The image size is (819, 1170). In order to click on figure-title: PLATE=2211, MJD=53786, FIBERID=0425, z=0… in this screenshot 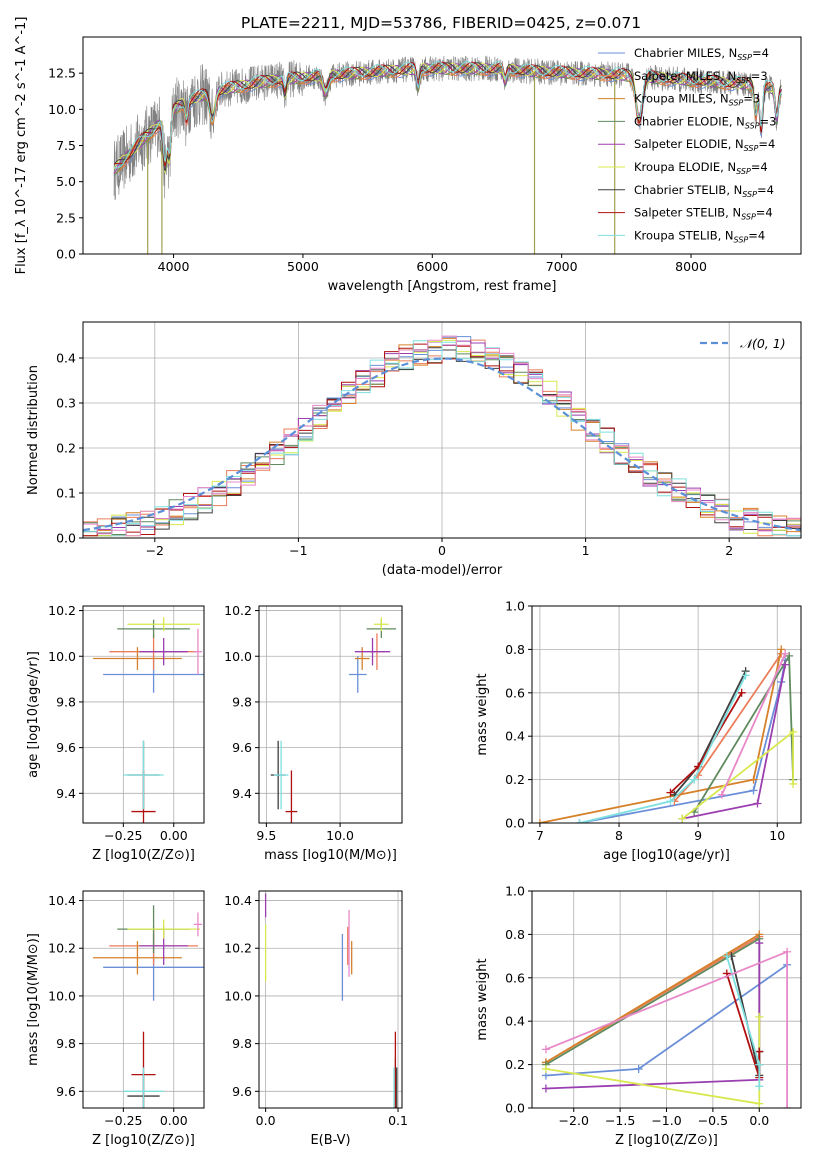, I will do `click(441, 23)`.